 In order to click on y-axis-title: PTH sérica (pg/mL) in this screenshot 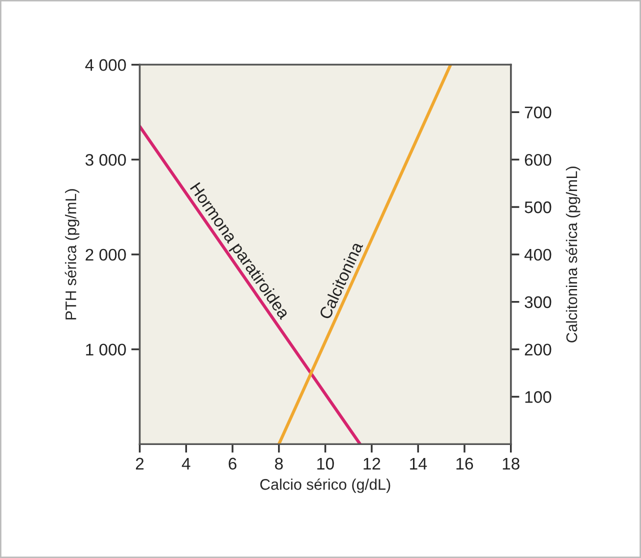, I will do `click(72, 254)`.